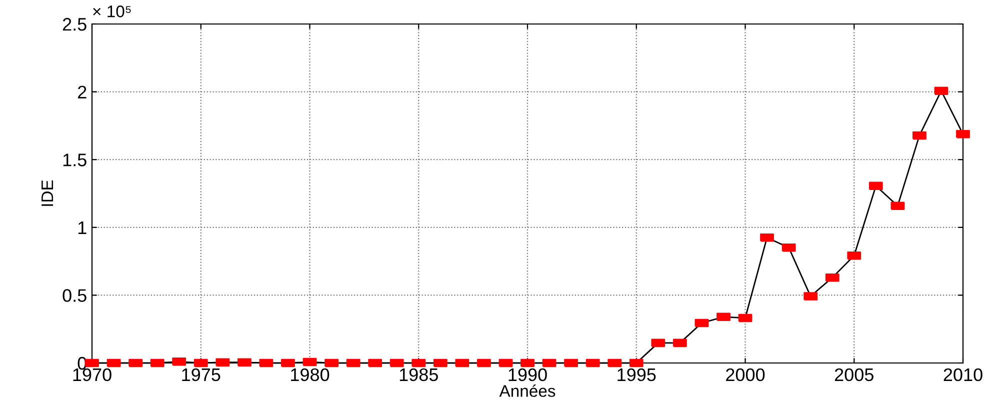 The image size is (991, 403). Describe the element at coordinates (527, 390) in the screenshot. I see `x-axis-title: Années` at that location.